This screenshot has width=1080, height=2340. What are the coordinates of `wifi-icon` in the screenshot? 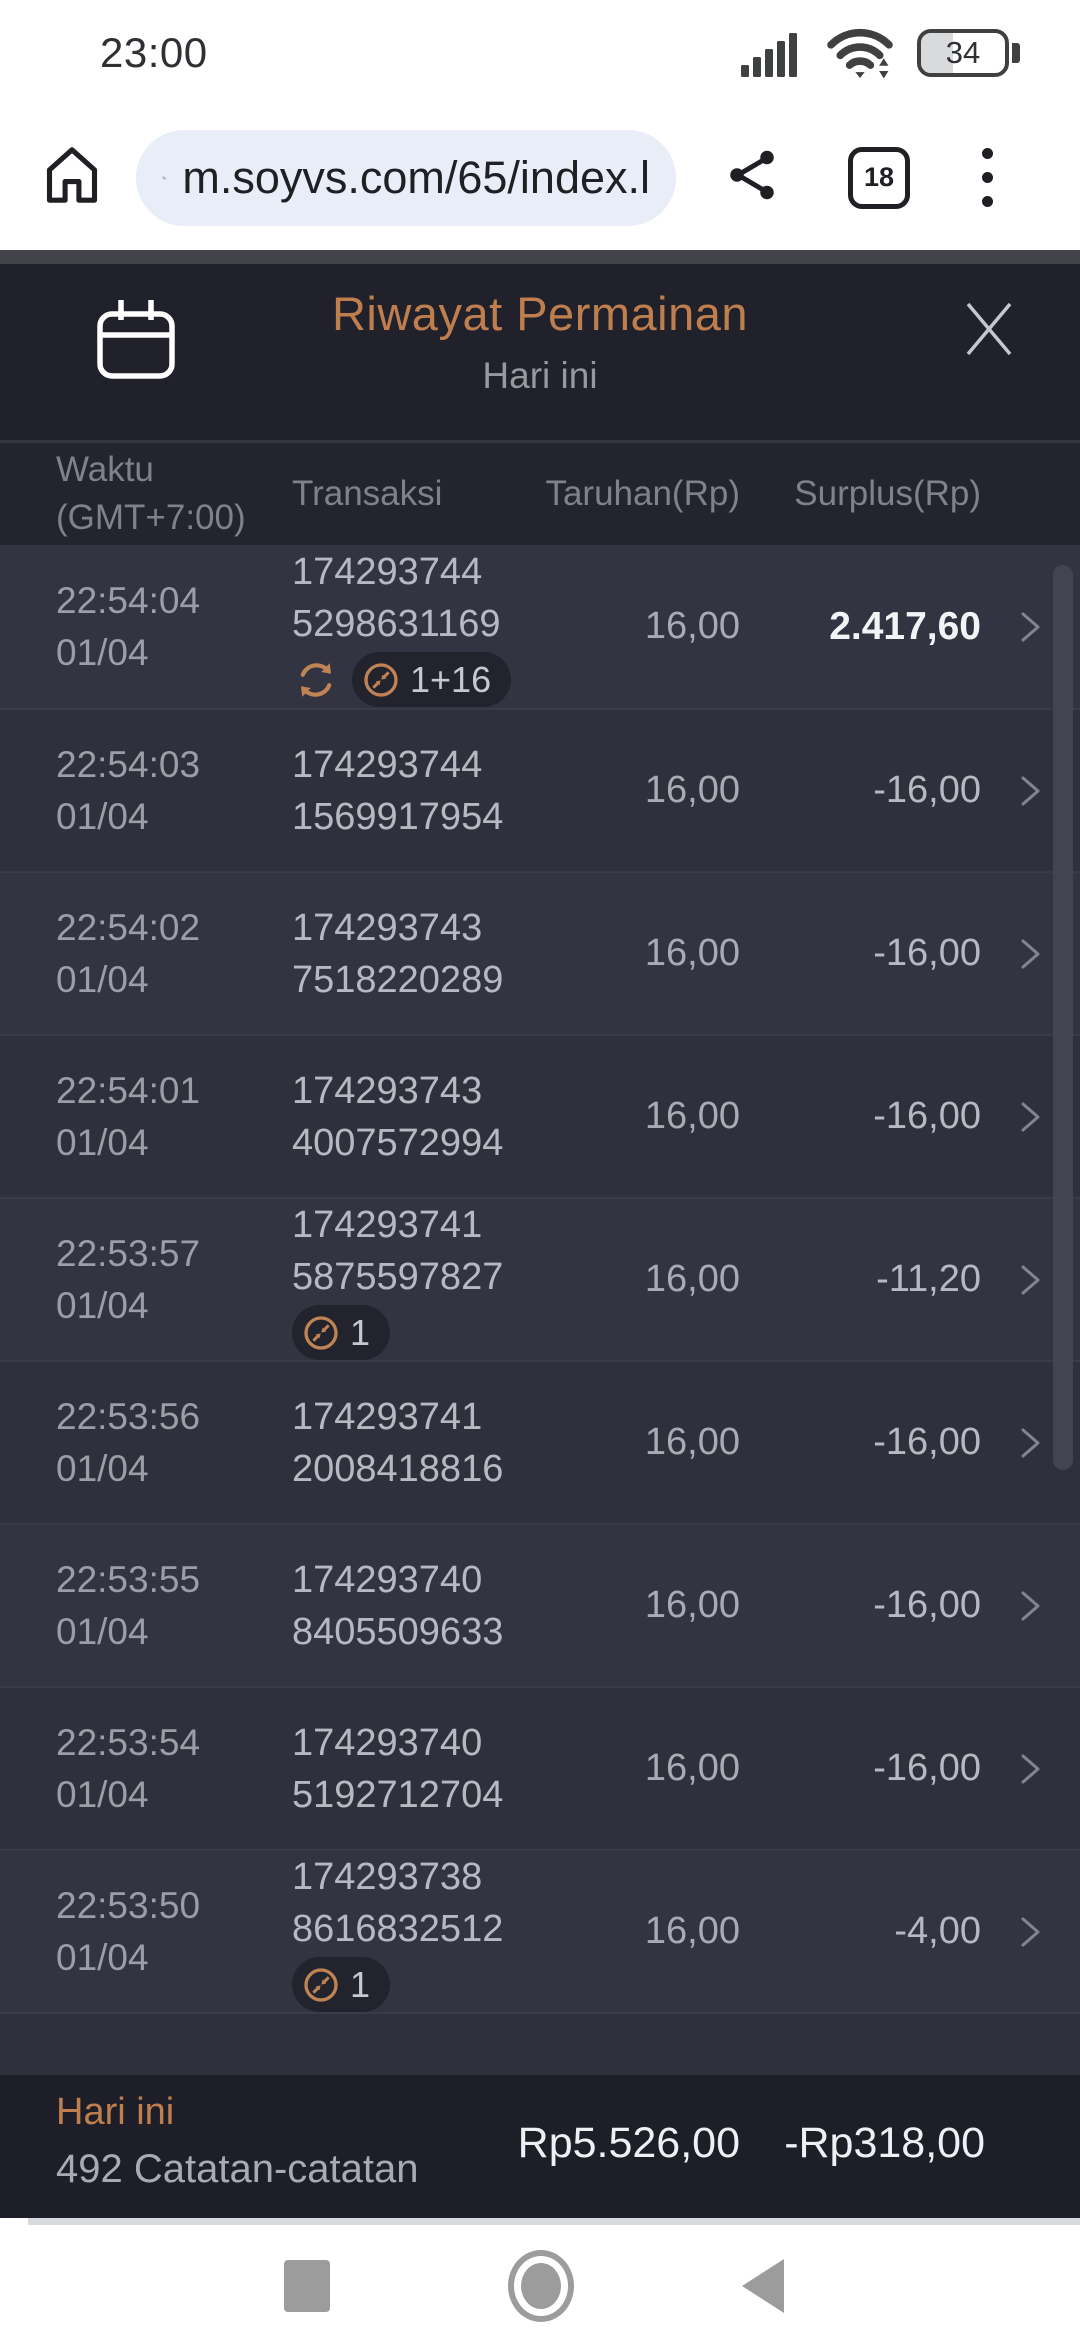 It's located at (860, 53).